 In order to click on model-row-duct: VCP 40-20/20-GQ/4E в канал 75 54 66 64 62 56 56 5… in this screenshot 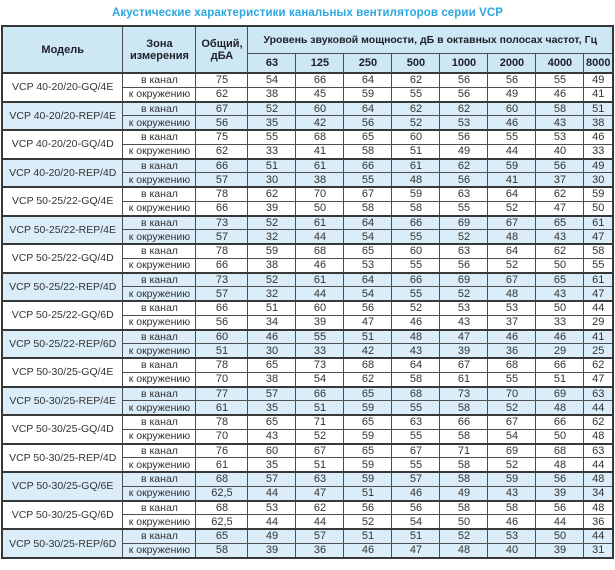, I will do `click(307, 86)`.